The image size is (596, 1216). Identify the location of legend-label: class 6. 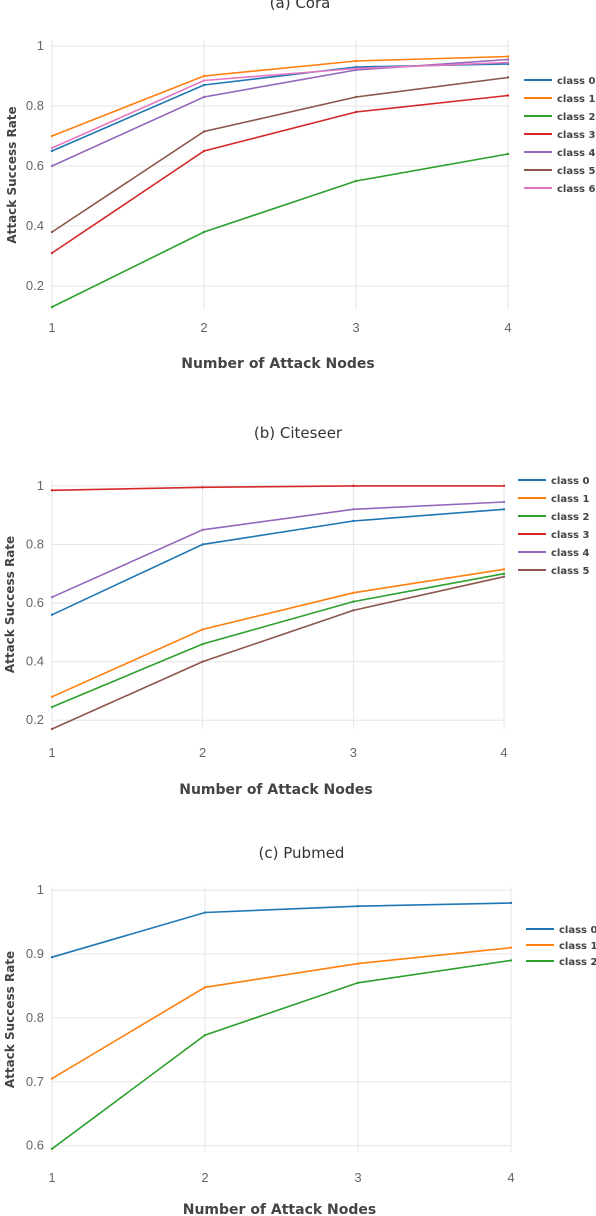
(576, 189).